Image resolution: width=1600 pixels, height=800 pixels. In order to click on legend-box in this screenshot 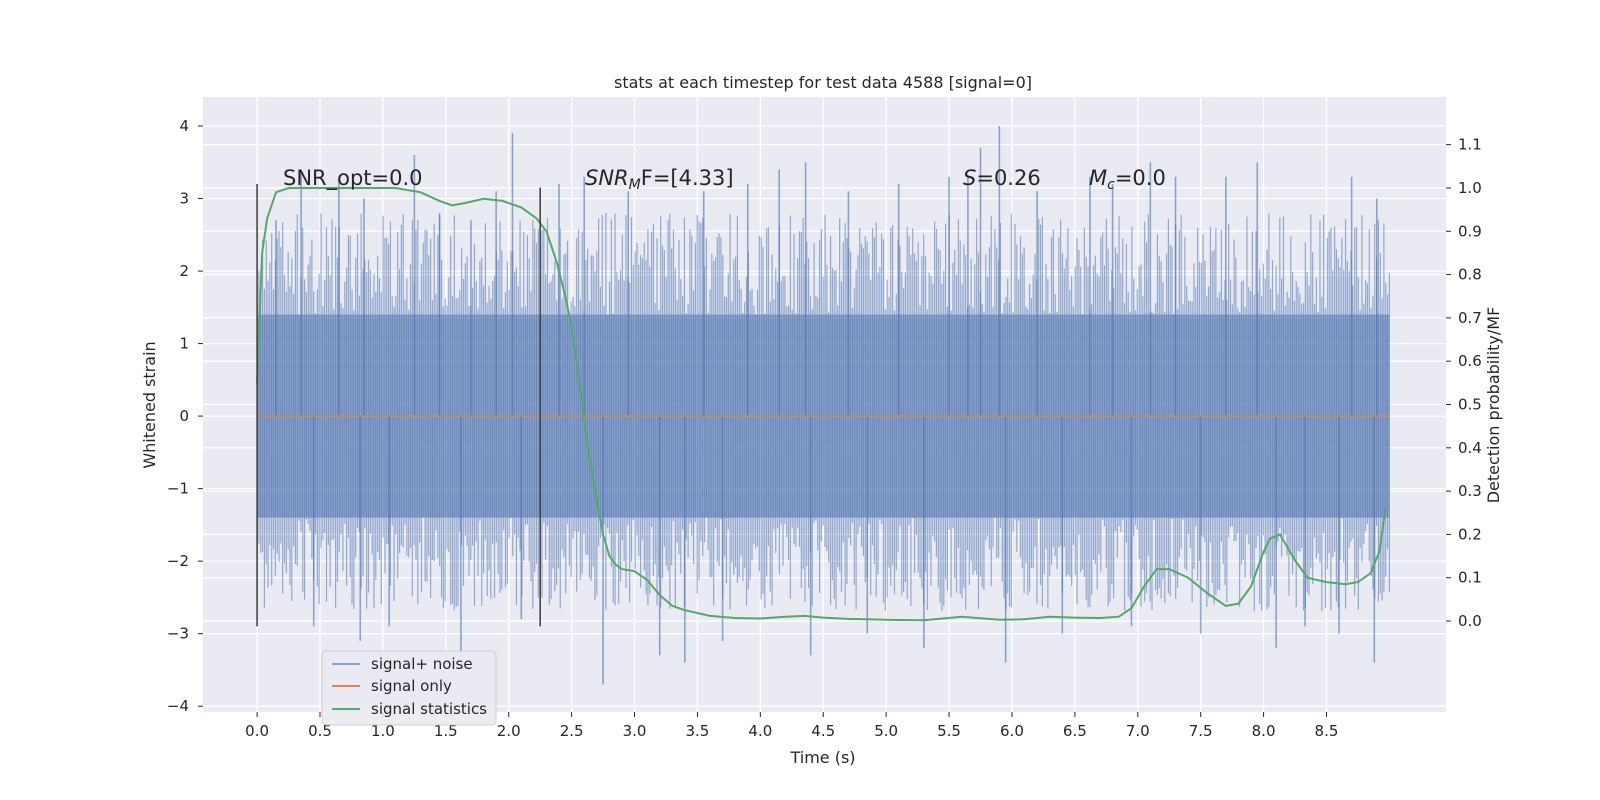, I will do `click(409, 688)`.